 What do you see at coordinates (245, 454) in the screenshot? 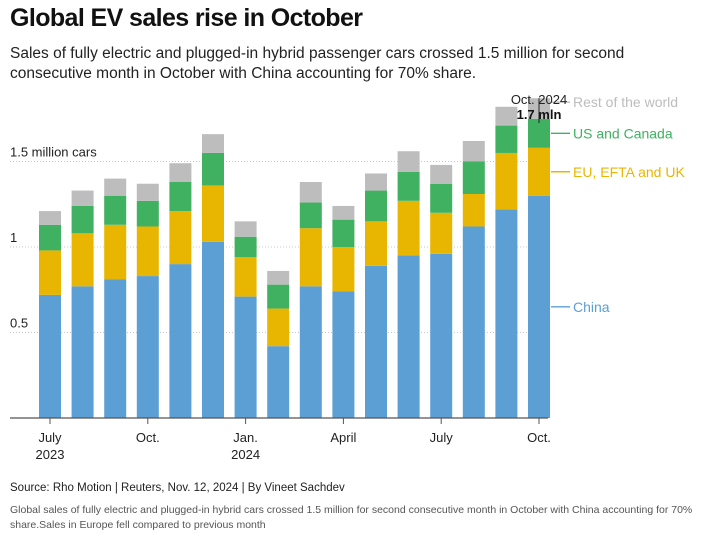
I see `x-tick-year-label-2: 2024` at bounding box center [245, 454].